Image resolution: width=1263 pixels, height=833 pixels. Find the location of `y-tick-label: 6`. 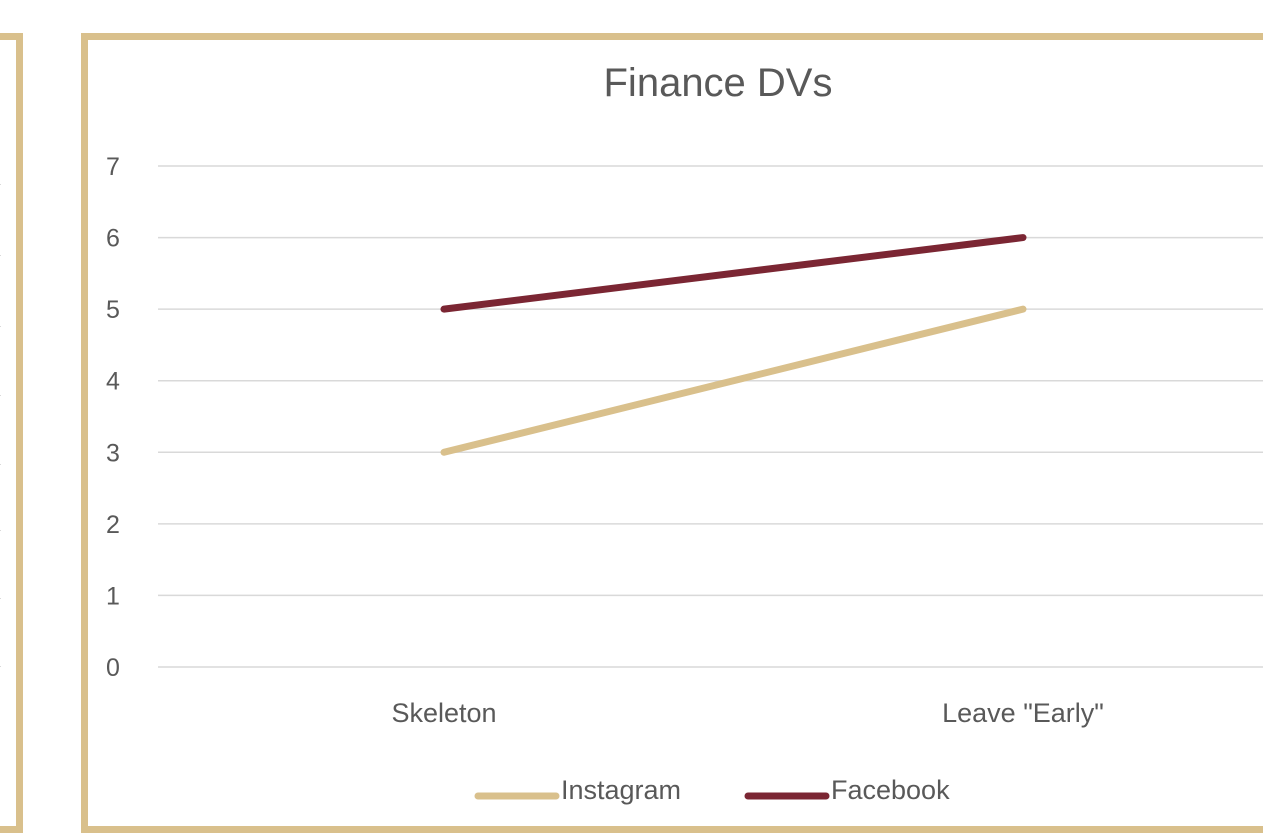

y-tick-label: 6 is located at coordinates (113, 239).